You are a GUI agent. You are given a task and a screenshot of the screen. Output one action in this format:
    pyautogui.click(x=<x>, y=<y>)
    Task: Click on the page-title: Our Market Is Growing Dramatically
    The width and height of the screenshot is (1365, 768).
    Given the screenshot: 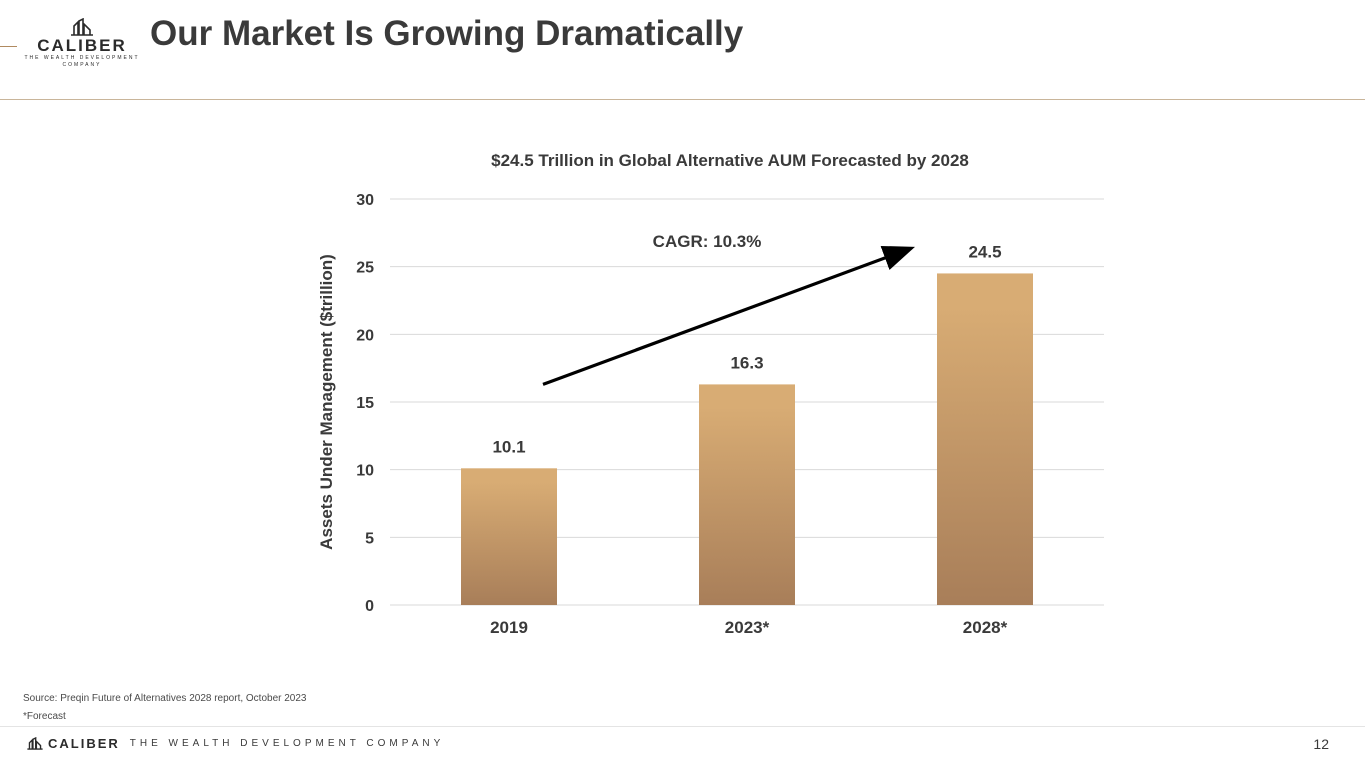 What is the action you would take?
    pyautogui.click(x=447, y=33)
    